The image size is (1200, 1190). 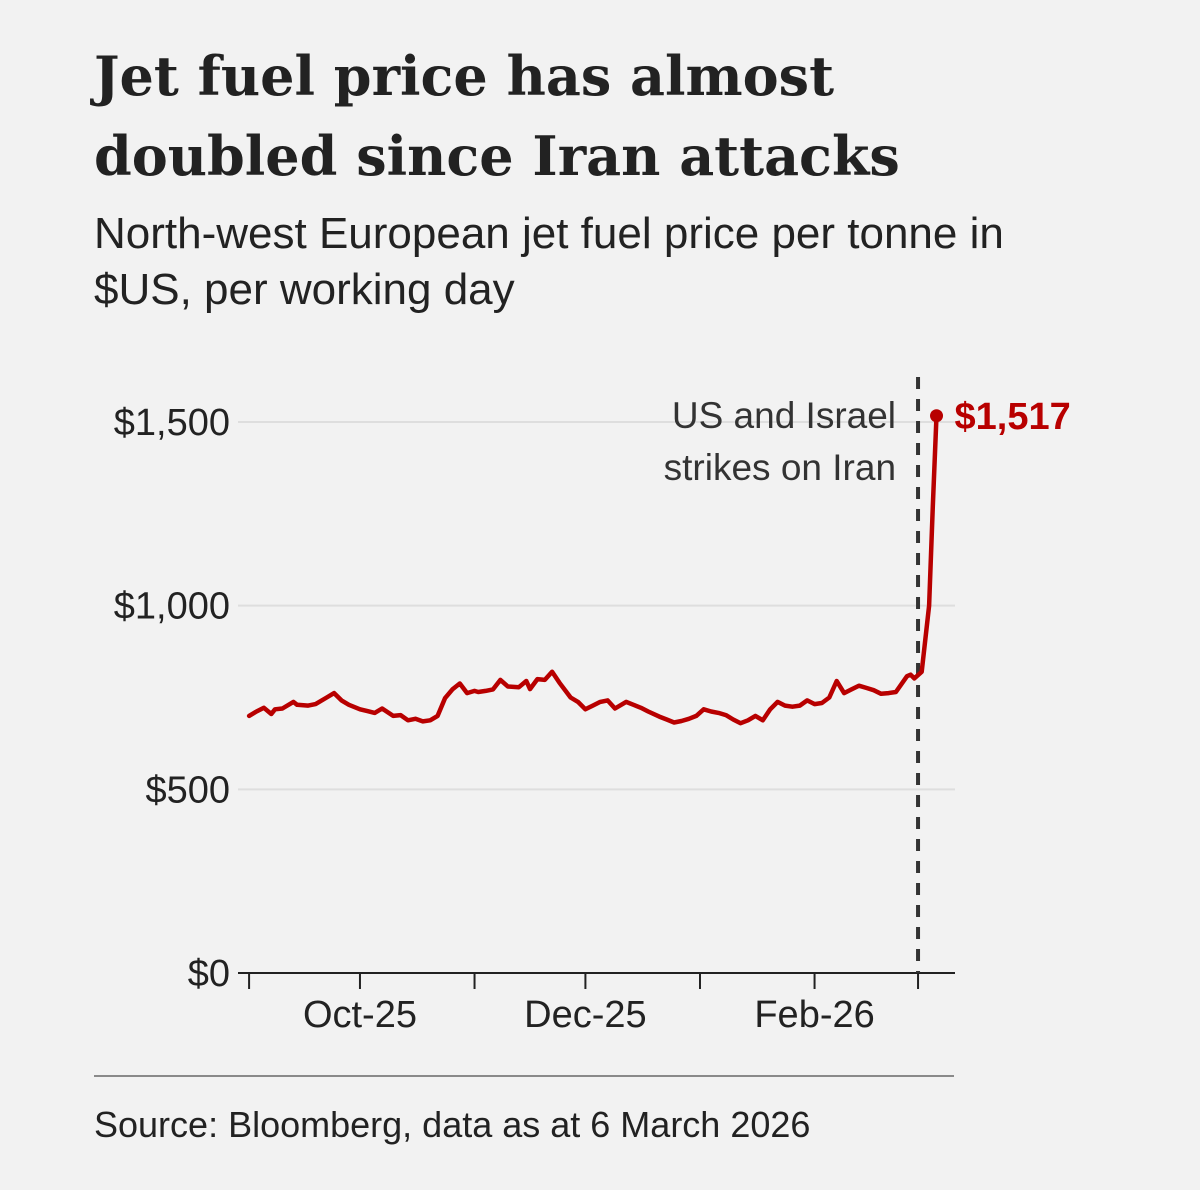 I want to click on last-value-label: $1,517, so click(x=1013, y=417).